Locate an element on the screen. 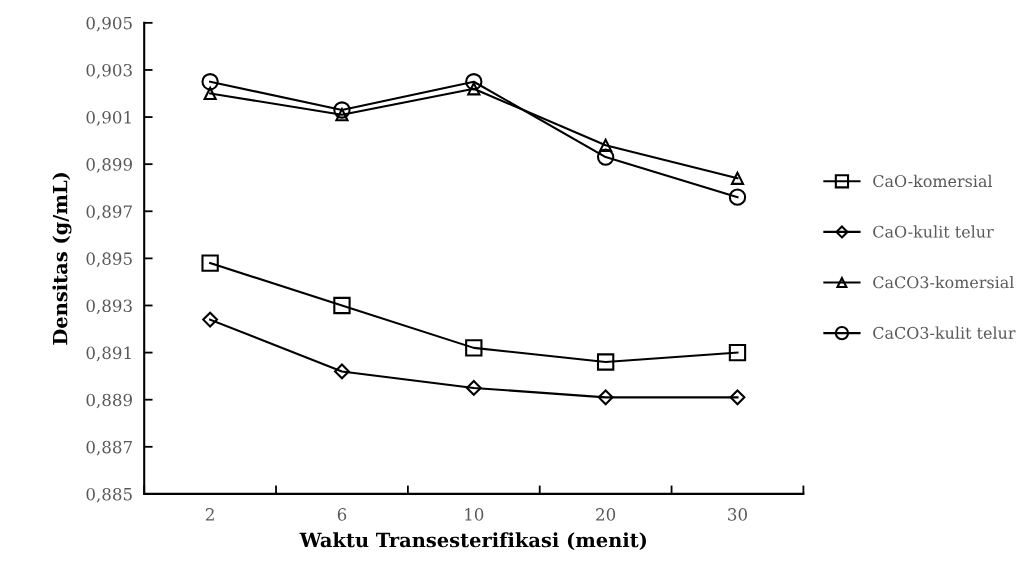 Image resolution: width=1030 pixels, height=571 pixels. legend-label: CaO-kulit telur is located at coordinates (933, 231).